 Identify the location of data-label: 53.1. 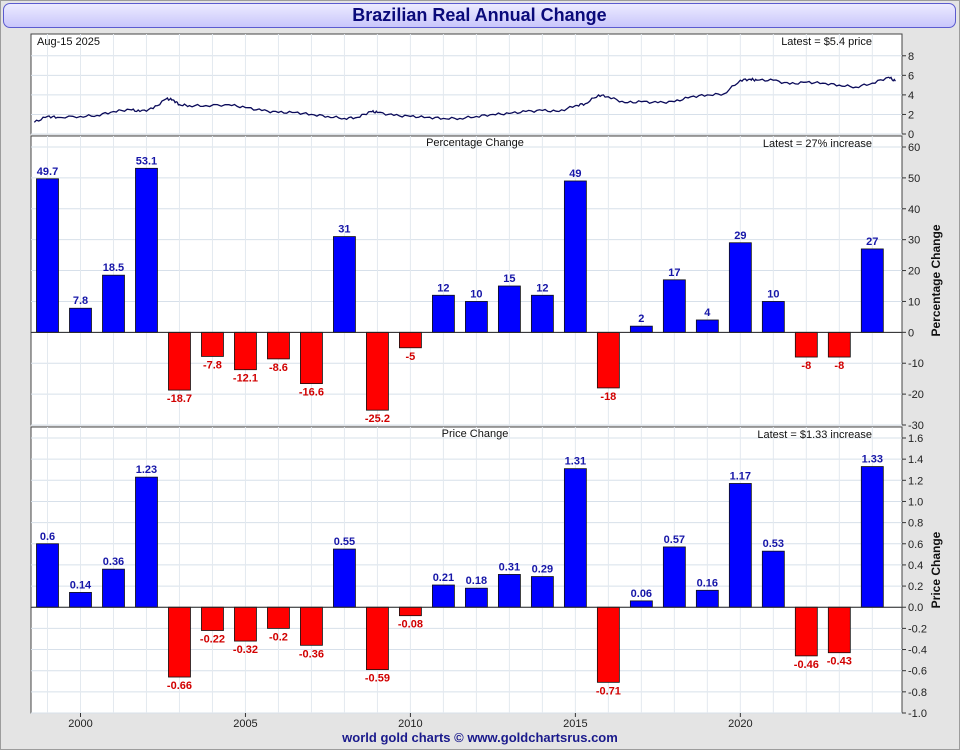
(146, 161).